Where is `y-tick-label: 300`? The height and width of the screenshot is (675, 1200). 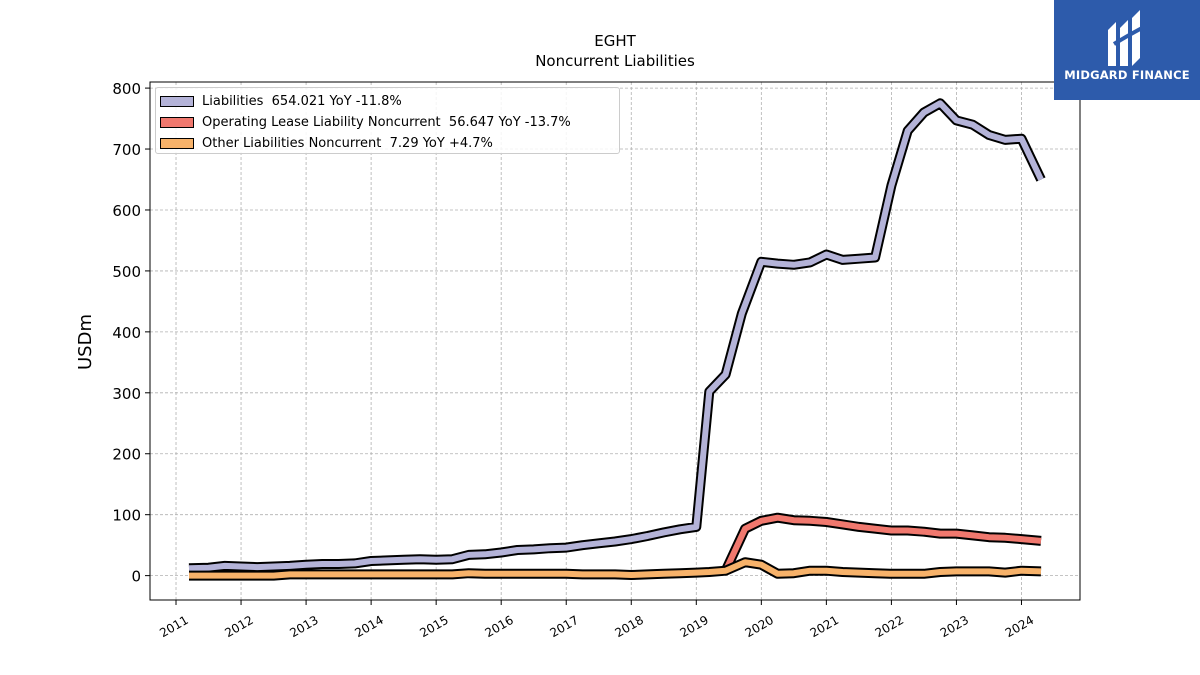
y-tick-label: 300 is located at coordinates (126, 394).